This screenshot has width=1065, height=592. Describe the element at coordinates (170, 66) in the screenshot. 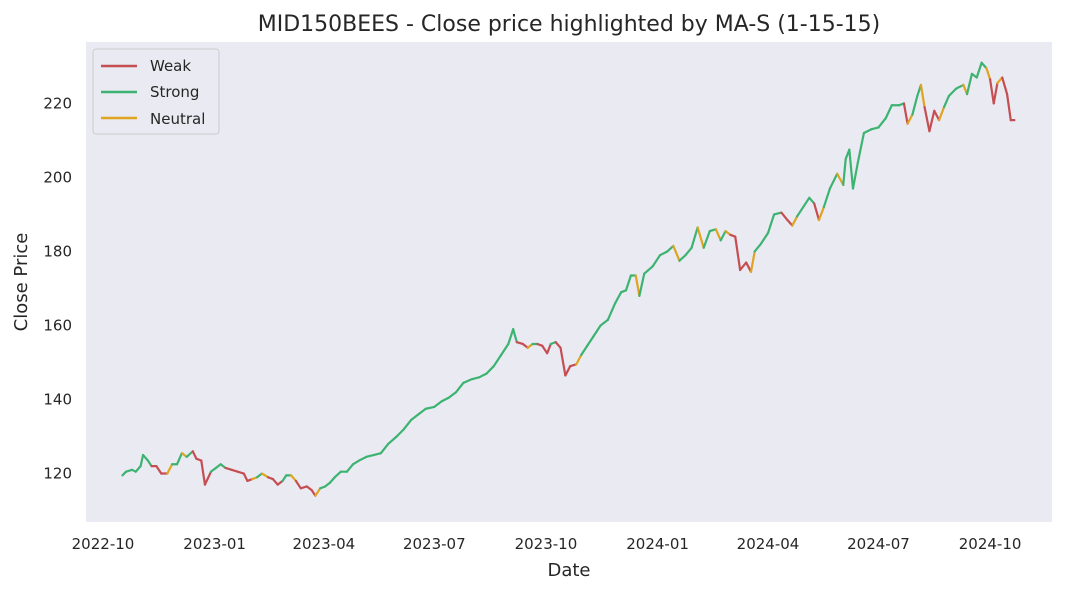

I see `legend-label-weak: Weak` at that location.